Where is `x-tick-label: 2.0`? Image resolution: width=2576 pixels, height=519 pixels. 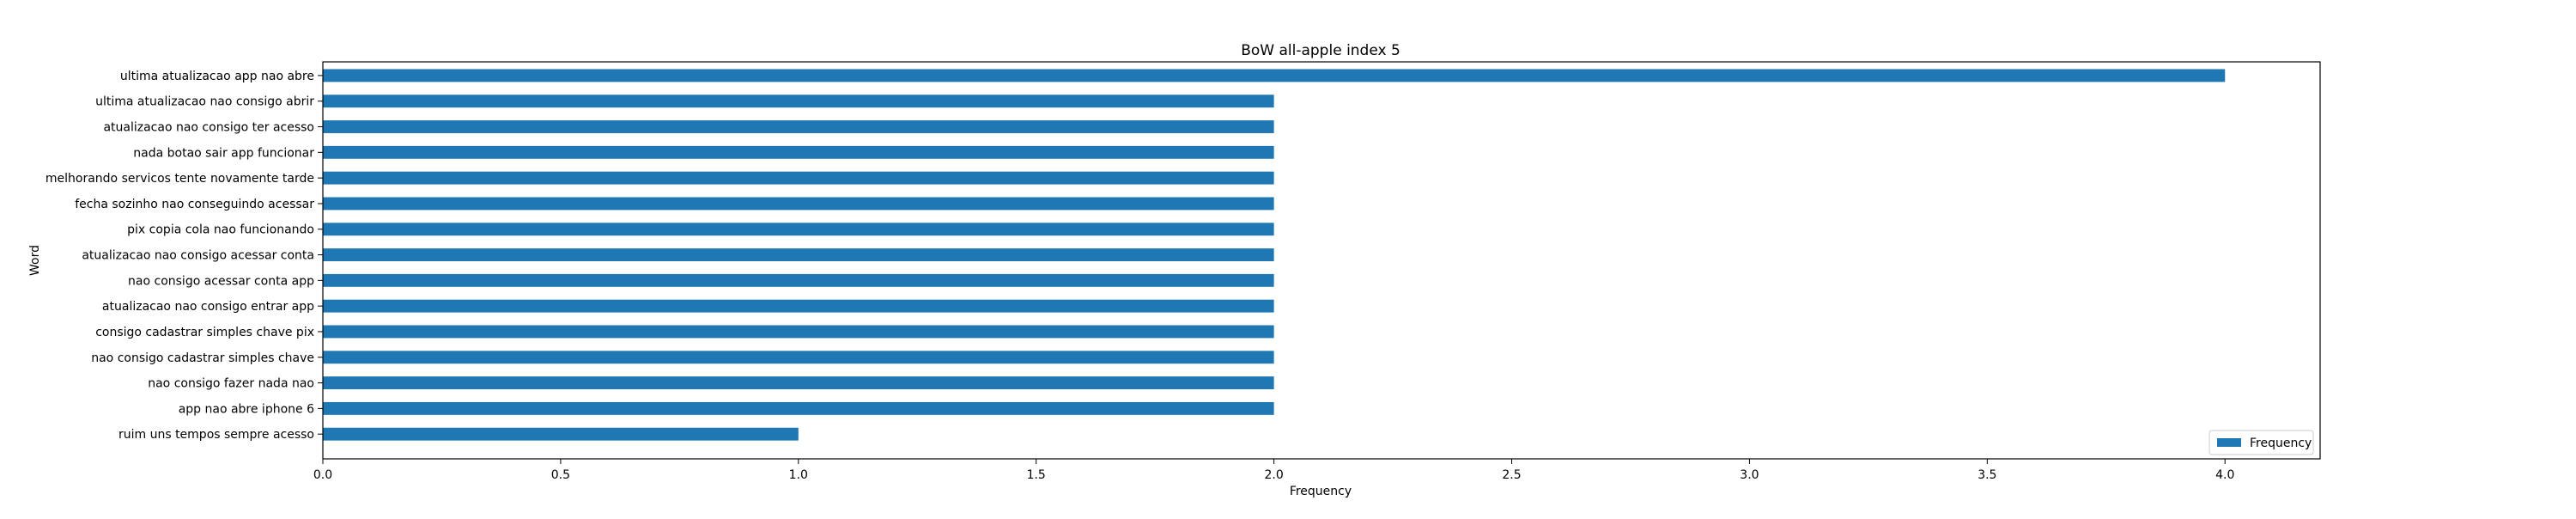 x-tick-label: 2.0 is located at coordinates (1273, 475).